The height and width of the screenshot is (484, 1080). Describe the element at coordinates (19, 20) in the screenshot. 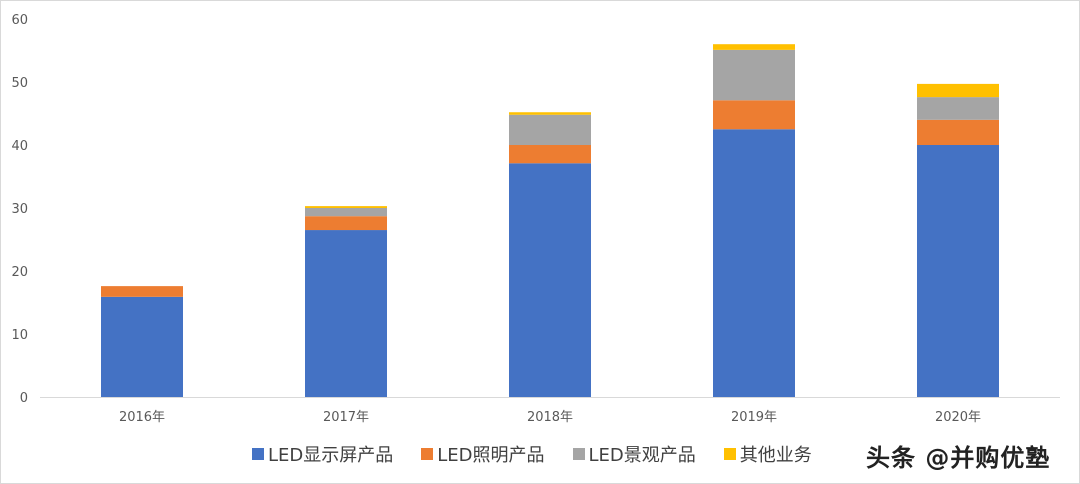

I see `y-tick-label: 60` at that location.